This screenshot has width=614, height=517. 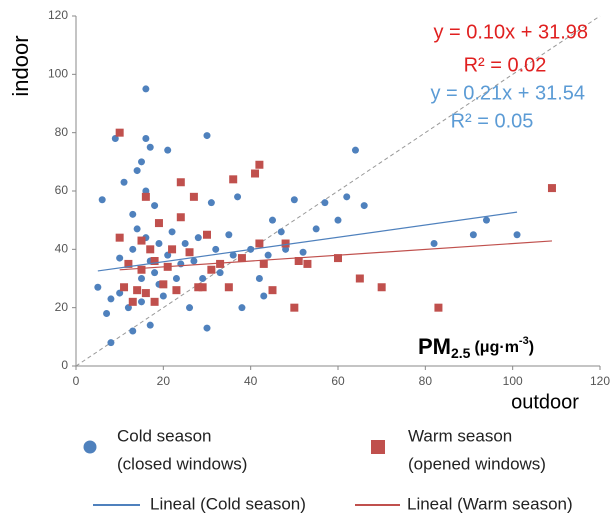 What do you see at coordinates (460, 435) in the screenshot?
I see `legend-label: Warm season` at bounding box center [460, 435].